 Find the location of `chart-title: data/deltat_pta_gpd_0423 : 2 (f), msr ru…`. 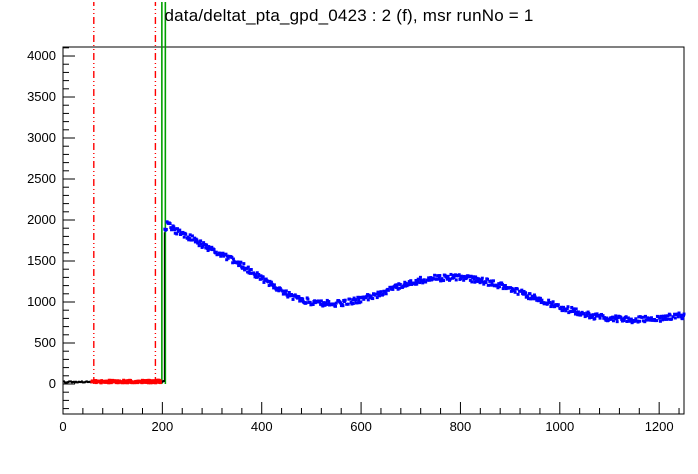

chart-title: data/deltat_pta_gpd_0423 : 2 (f), msr ru… is located at coordinates (349, 15).